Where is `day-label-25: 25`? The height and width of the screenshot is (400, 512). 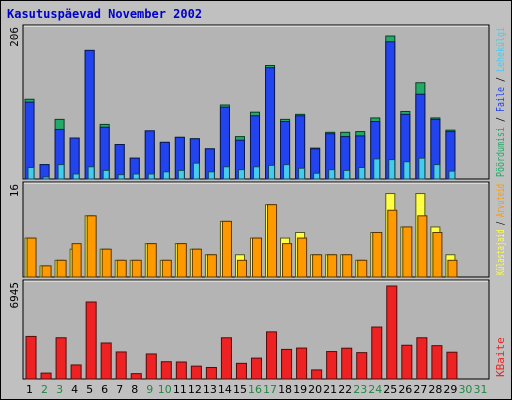 day-label-25: 25 is located at coordinates (390, 389).